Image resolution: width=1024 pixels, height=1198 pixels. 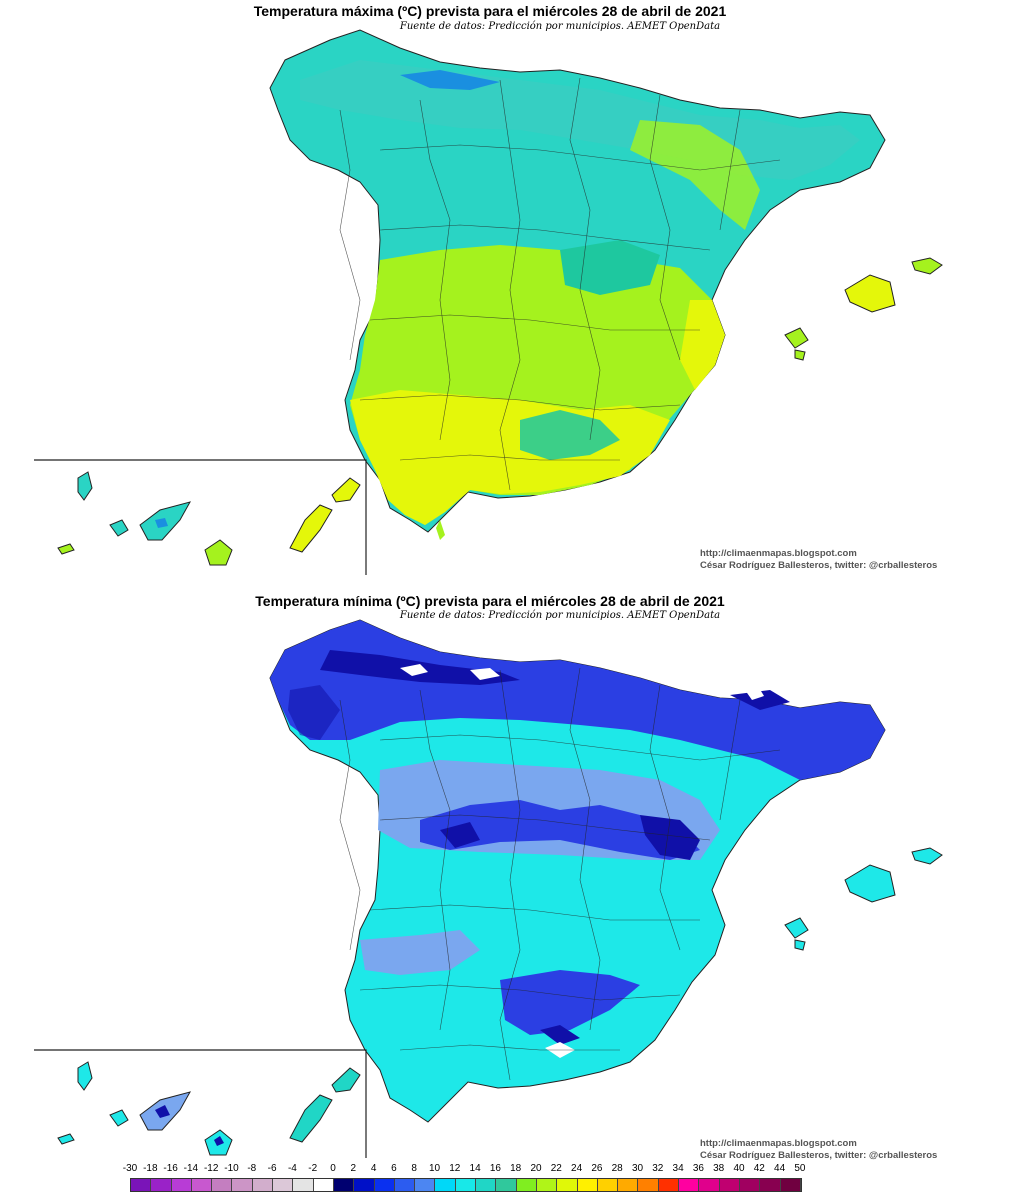 I want to click on legend-tick-label: 2, so click(x=353, y=1168).